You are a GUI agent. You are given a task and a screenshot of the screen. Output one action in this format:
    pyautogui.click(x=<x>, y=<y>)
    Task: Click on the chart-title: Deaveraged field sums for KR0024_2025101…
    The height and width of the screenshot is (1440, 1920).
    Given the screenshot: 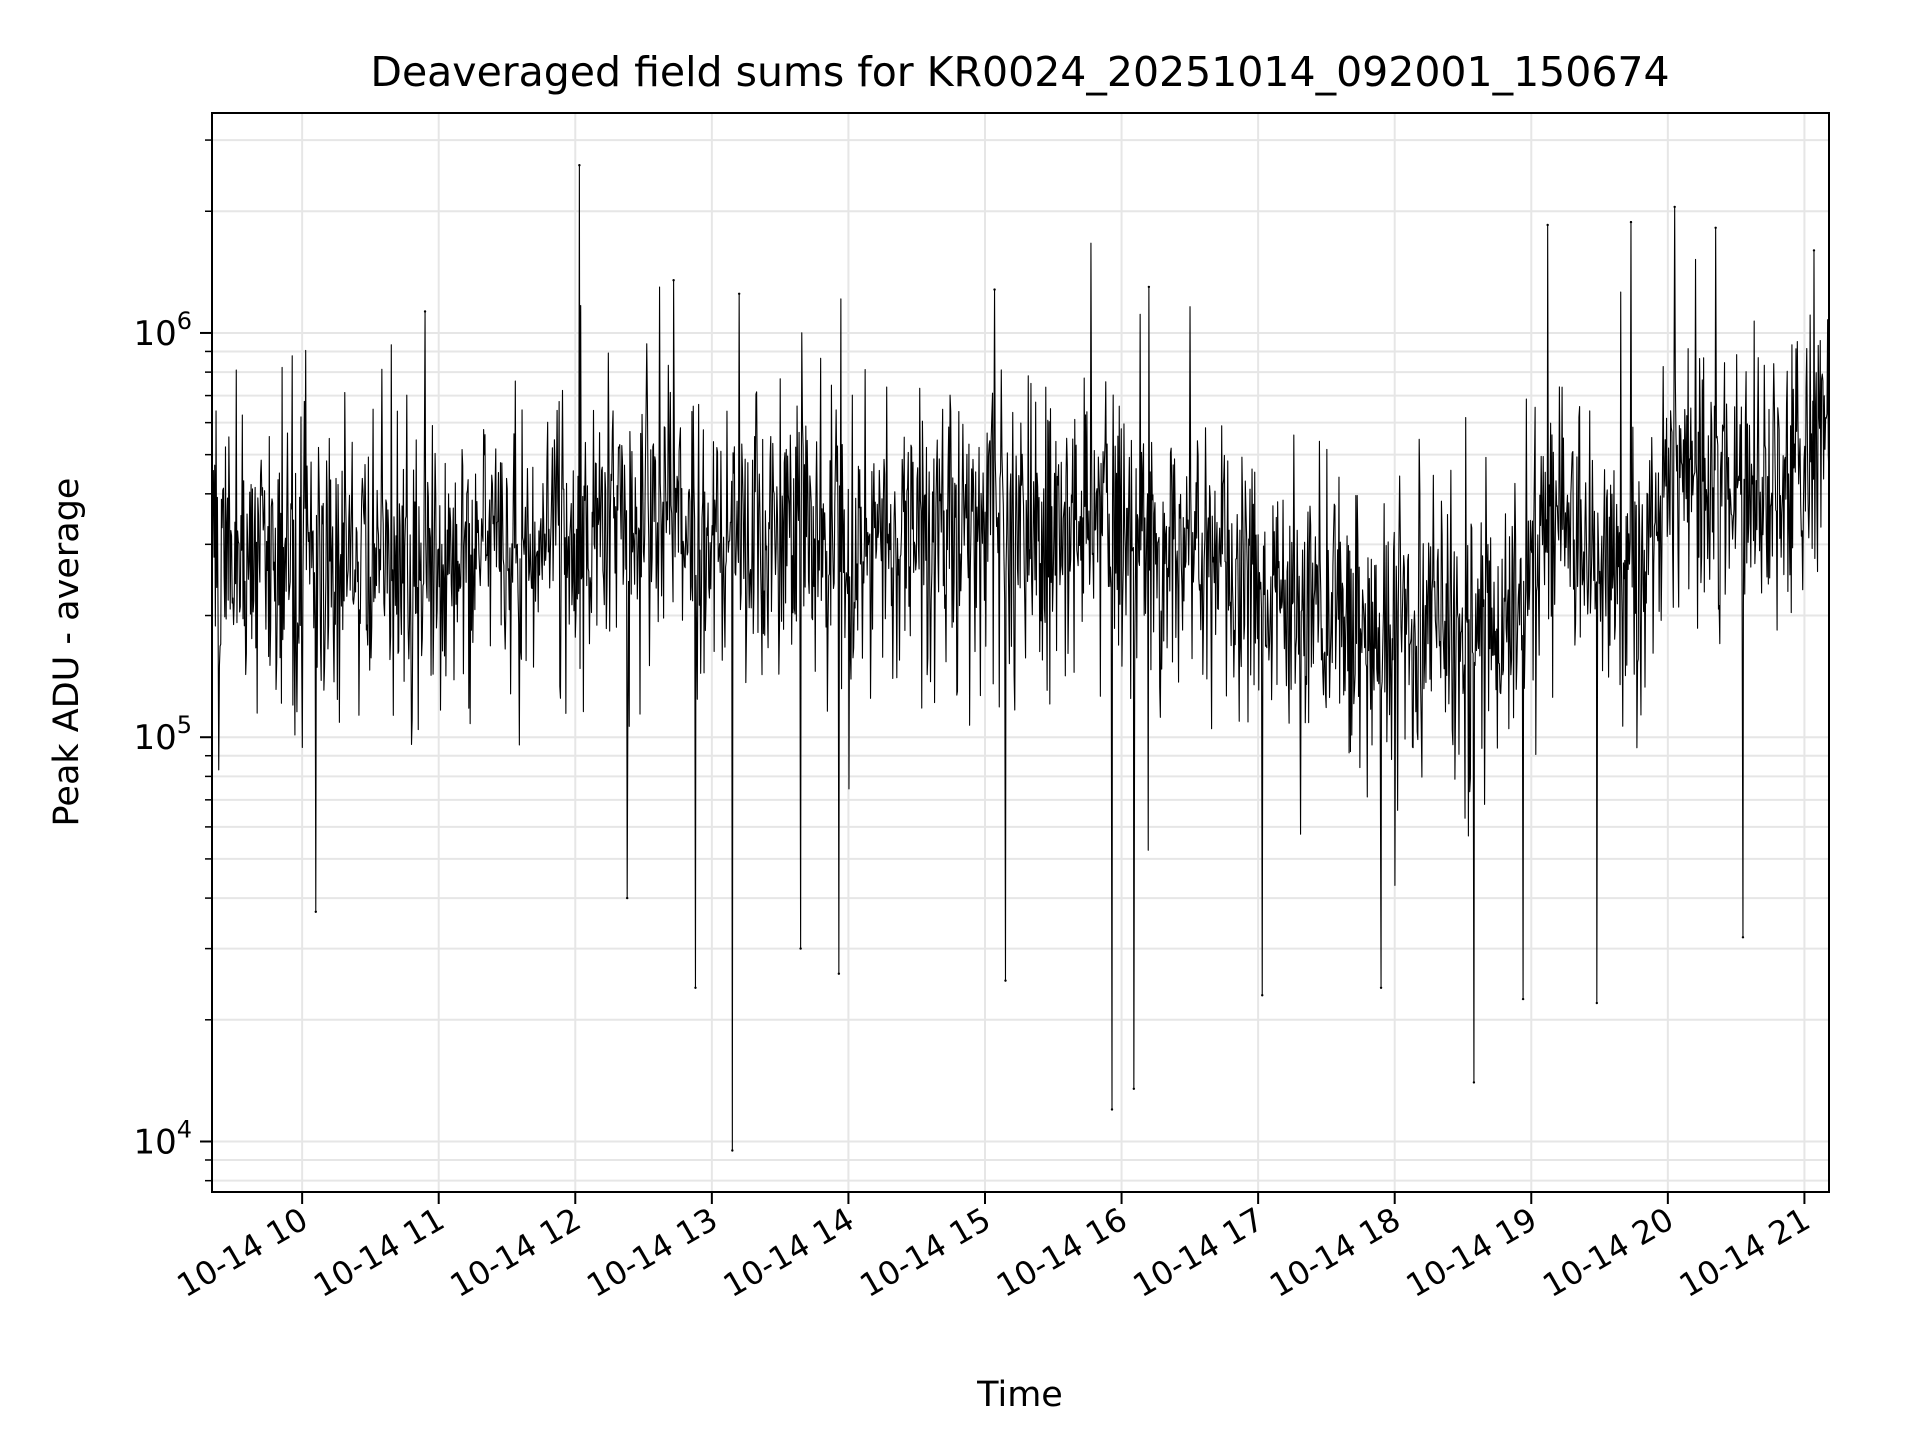 What is the action you would take?
    pyautogui.click(x=1019, y=72)
    